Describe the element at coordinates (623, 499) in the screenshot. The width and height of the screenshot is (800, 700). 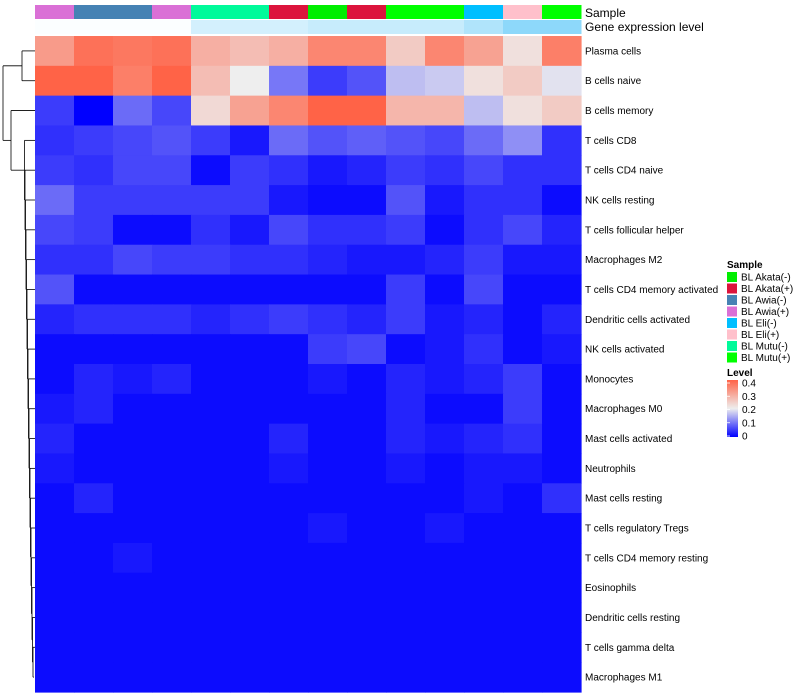
I see `row-label: Mast cells resting` at that location.